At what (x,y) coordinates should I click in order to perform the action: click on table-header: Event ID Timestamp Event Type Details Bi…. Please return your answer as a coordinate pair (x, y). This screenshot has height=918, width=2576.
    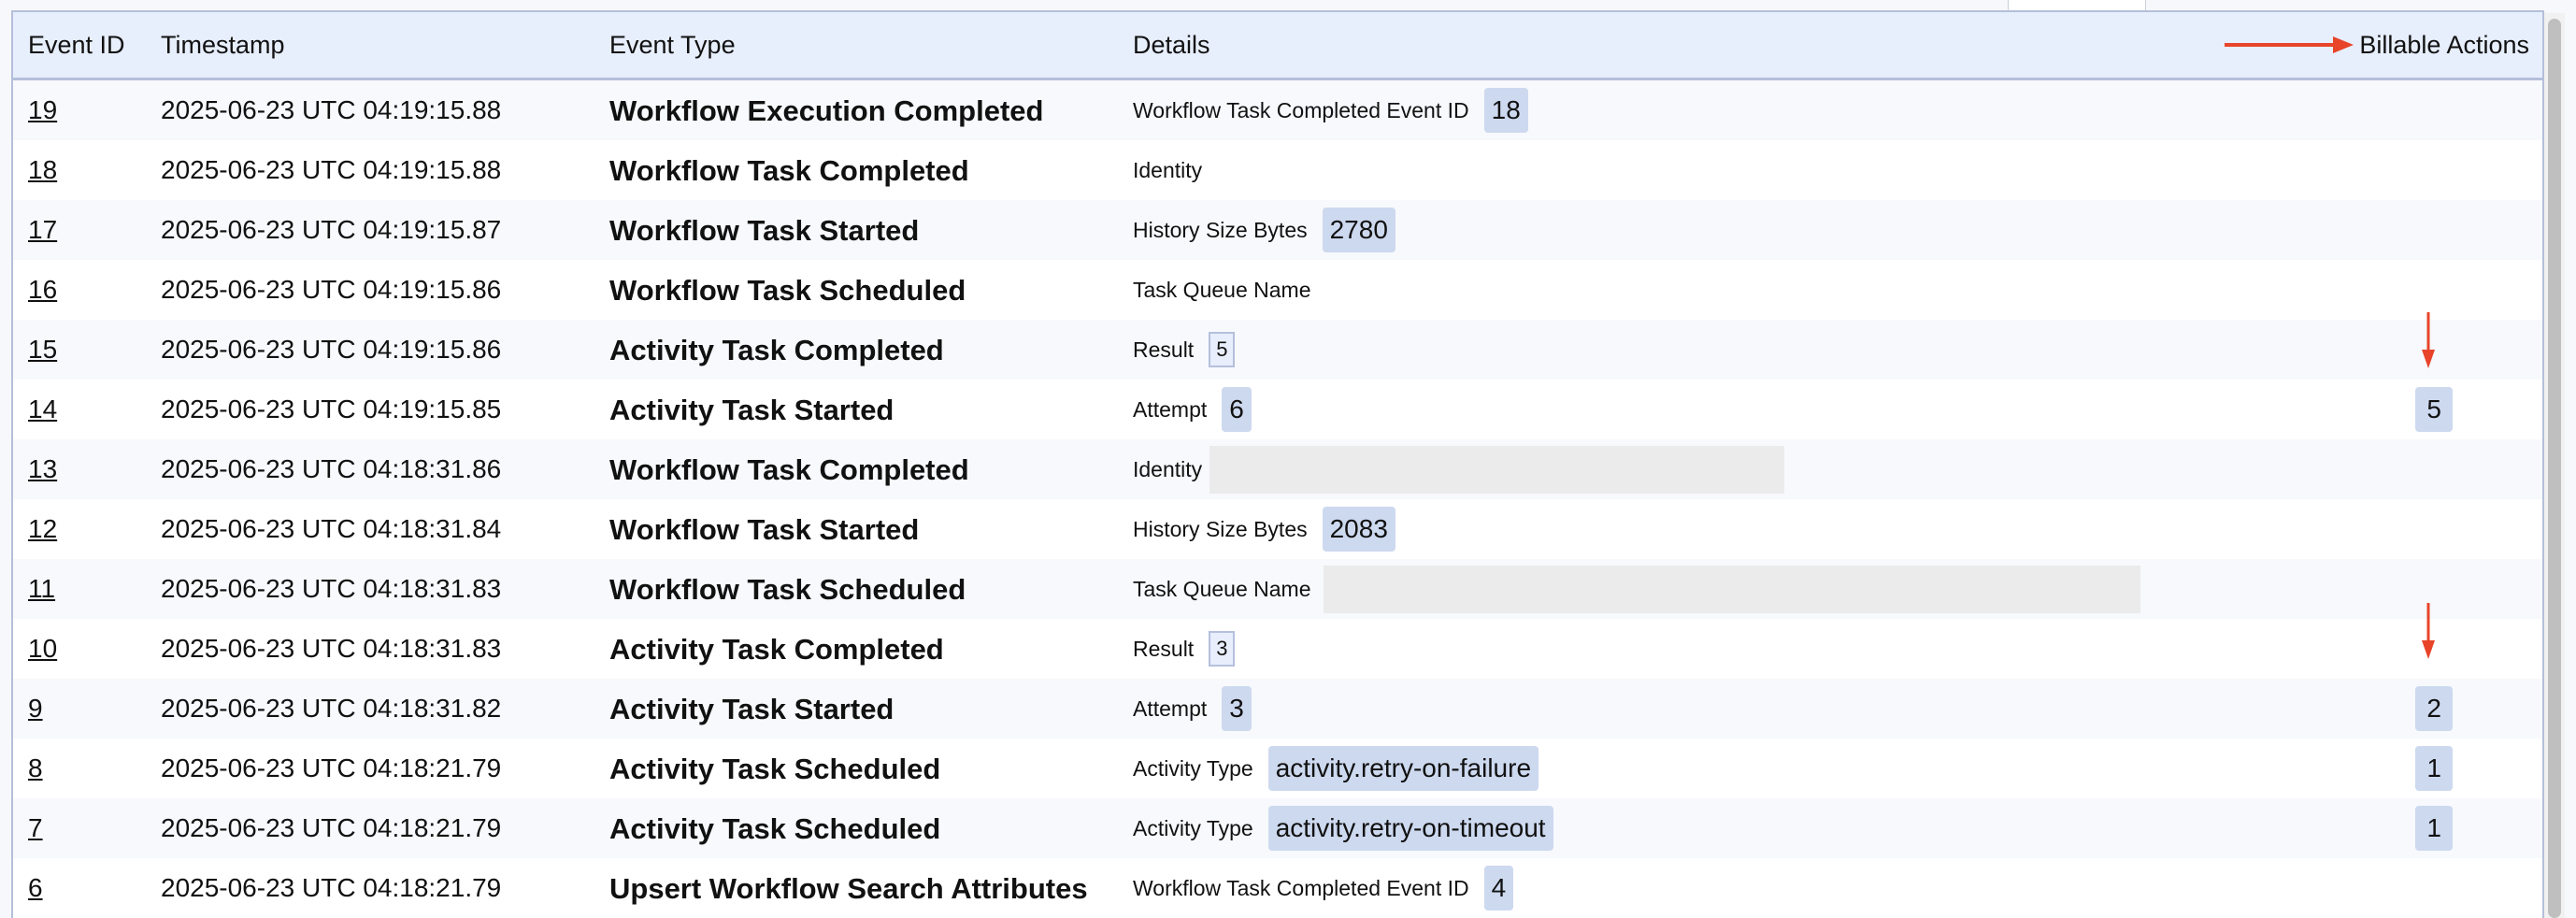
    Looking at the image, I should click on (1277, 46).